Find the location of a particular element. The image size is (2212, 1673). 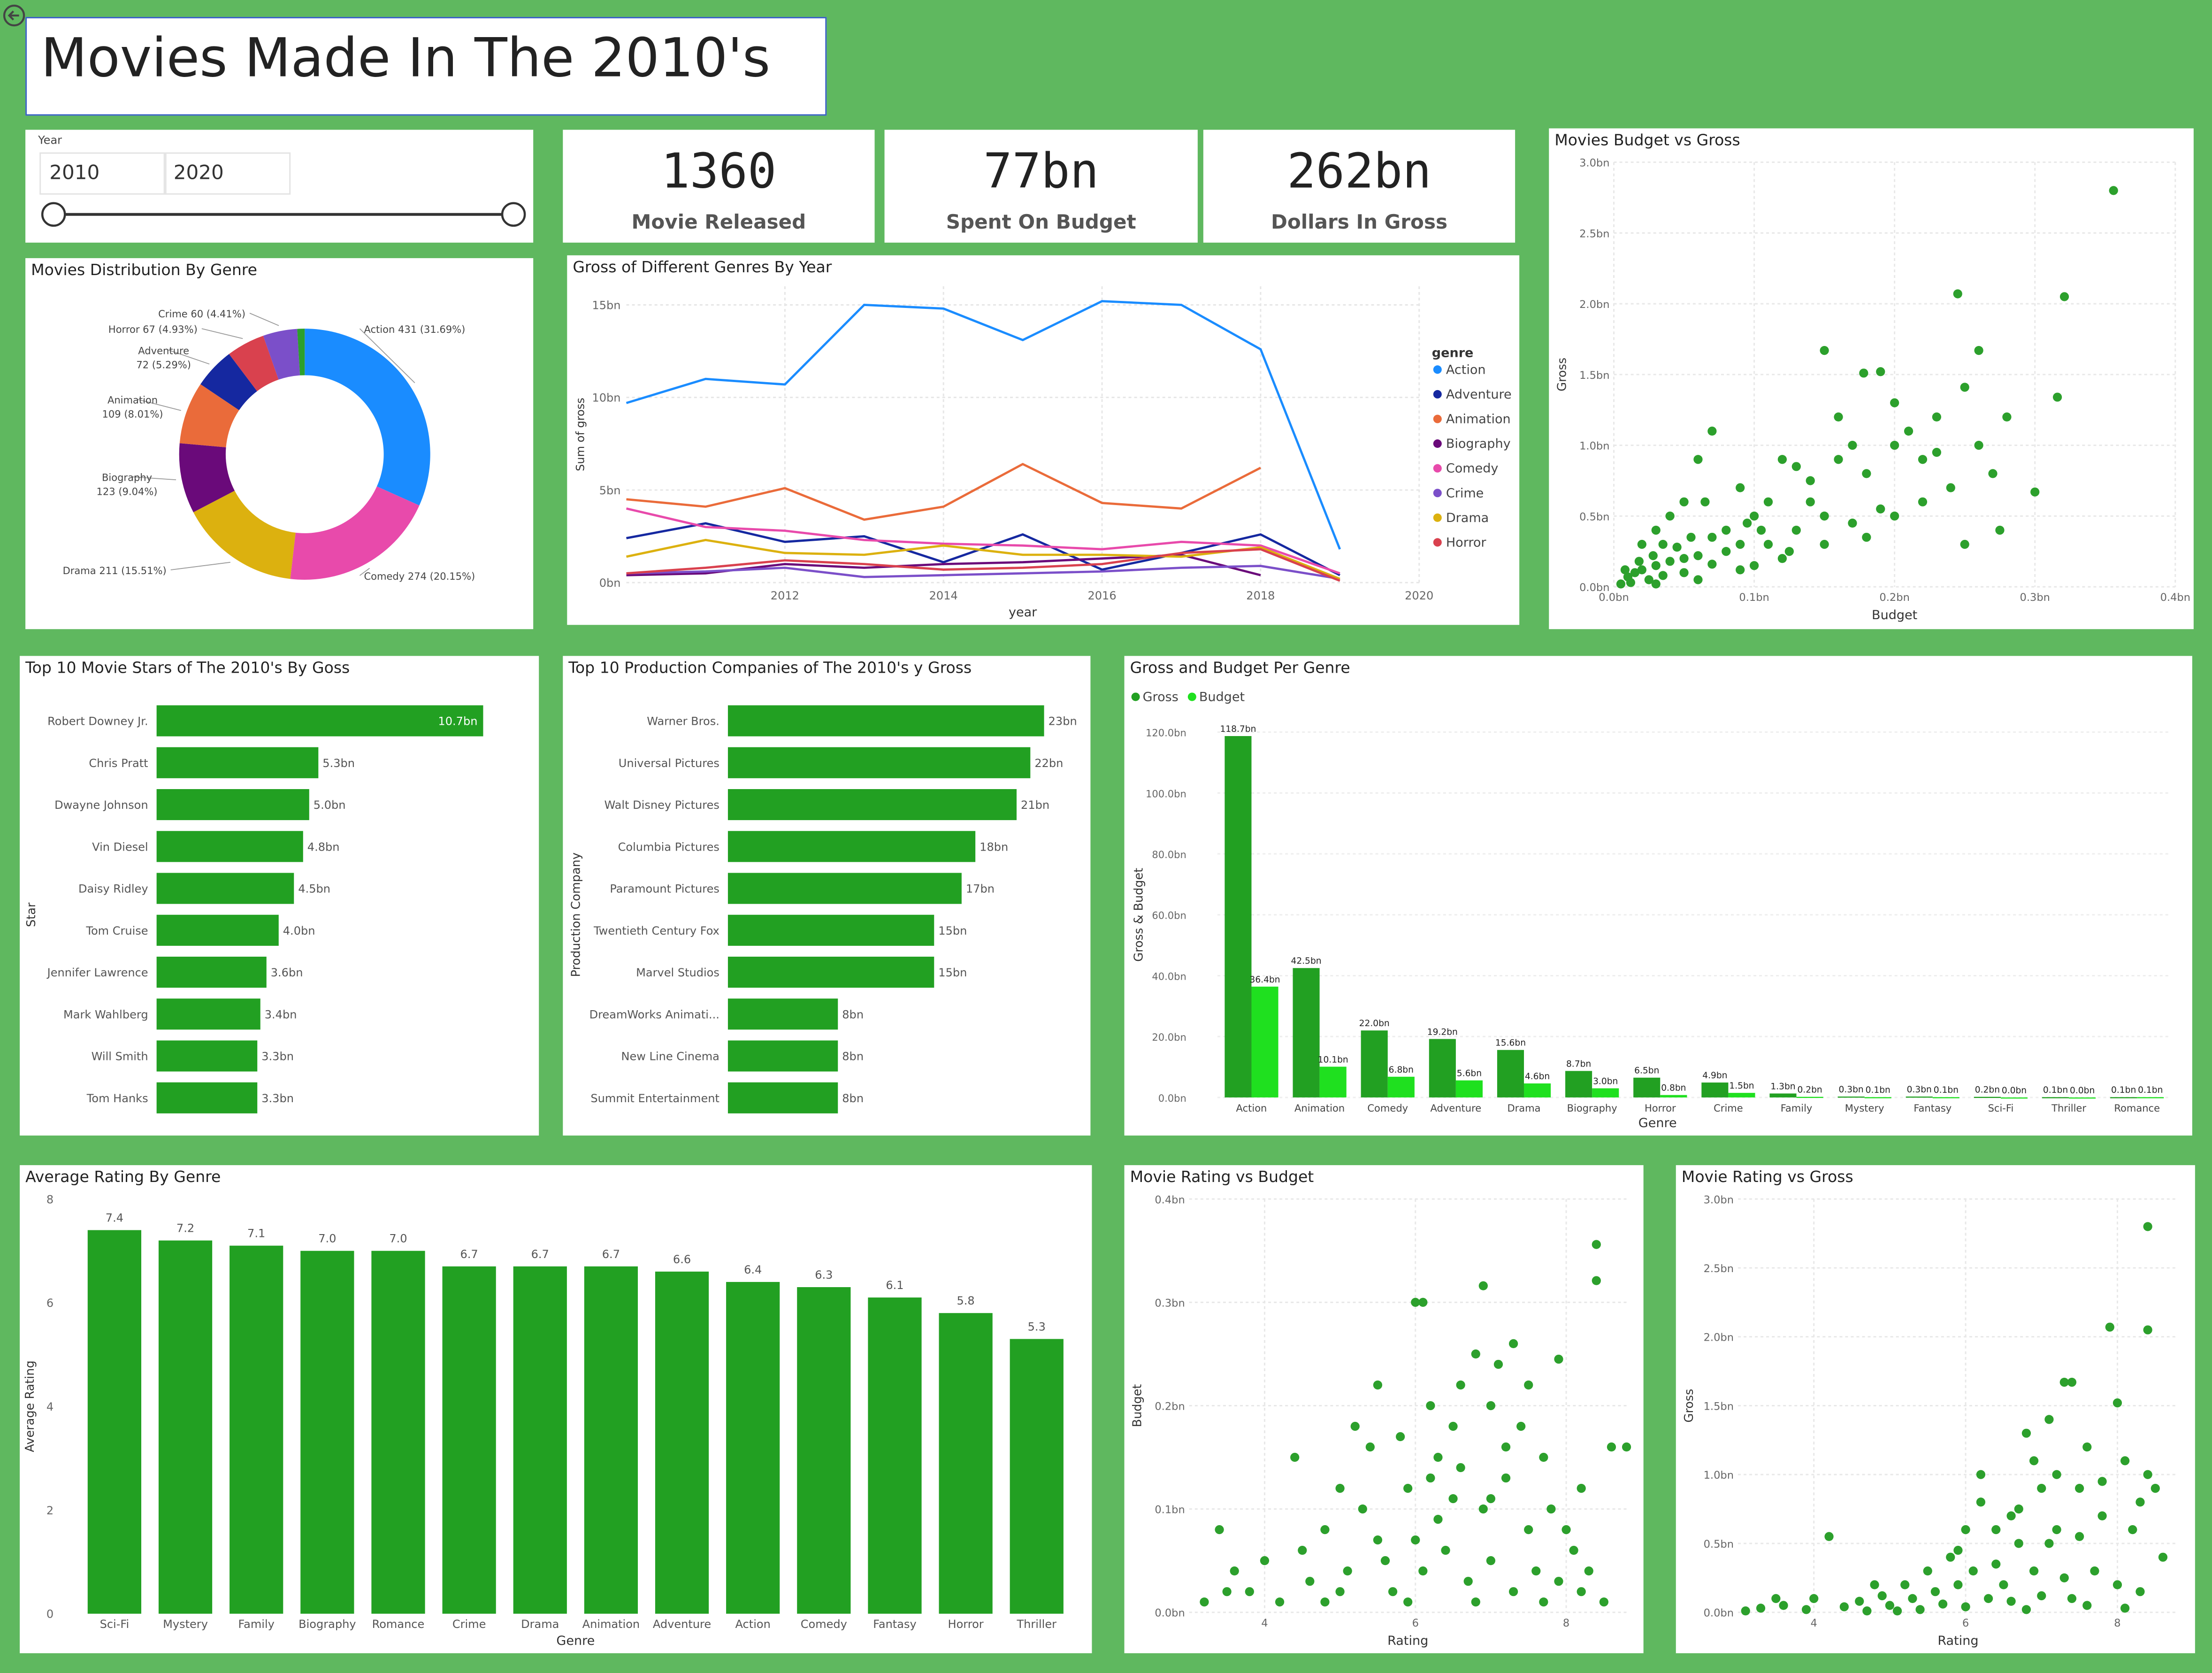

year-slicer: Year 2010 2020 is located at coordinates (279, 186).